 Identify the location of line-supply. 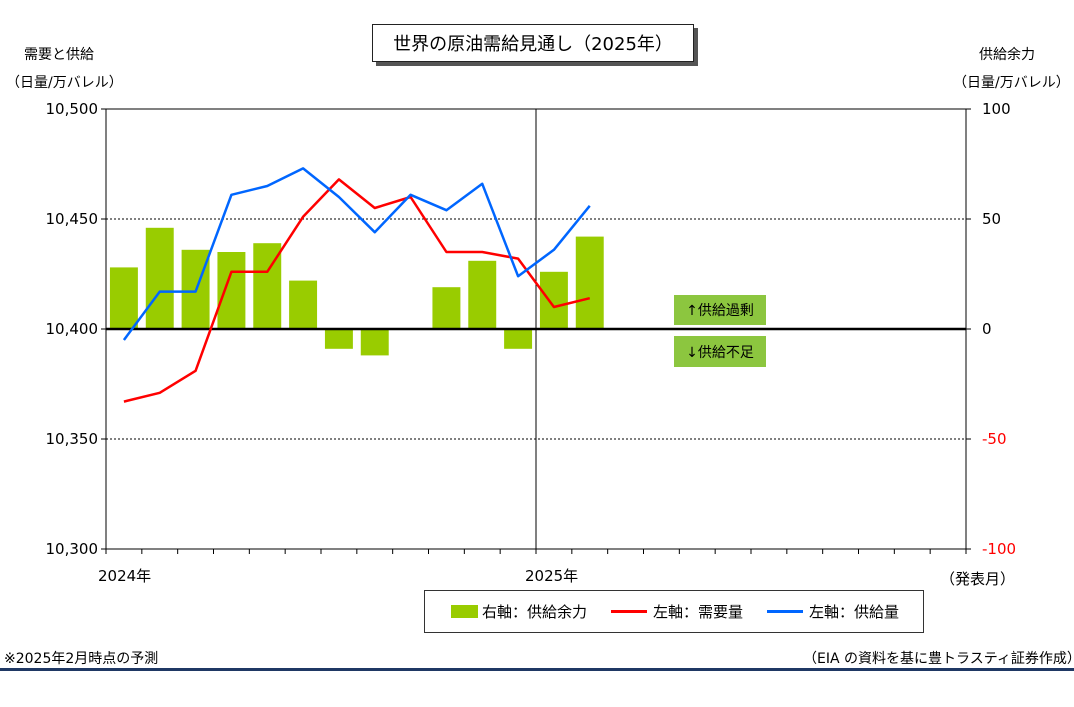
(356, 254).